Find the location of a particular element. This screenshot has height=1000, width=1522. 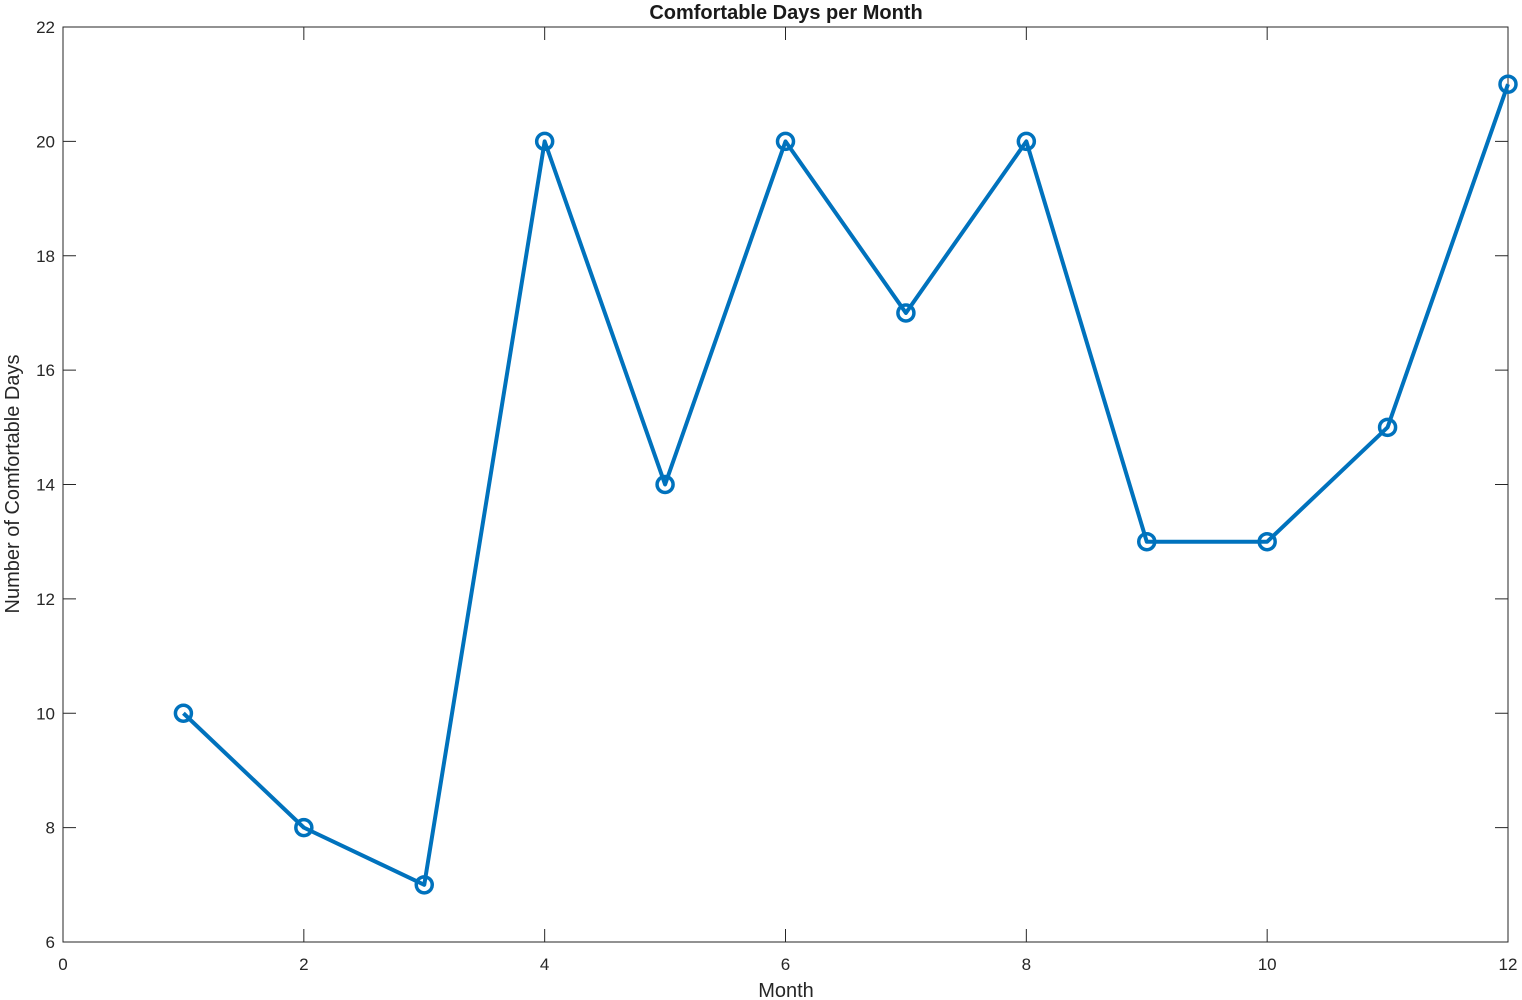

y-tick-label: 12 is located at coordinates (45, 599).